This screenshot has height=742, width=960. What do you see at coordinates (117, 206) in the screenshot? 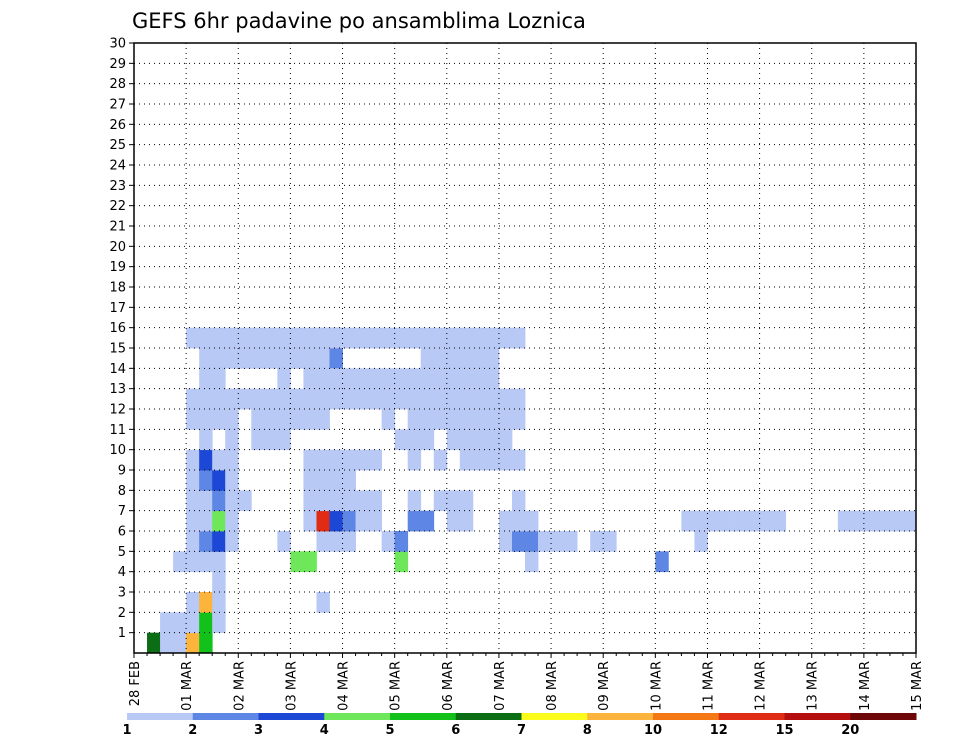
I see `y-tick-label: 22` at bounding box center [117, 206].